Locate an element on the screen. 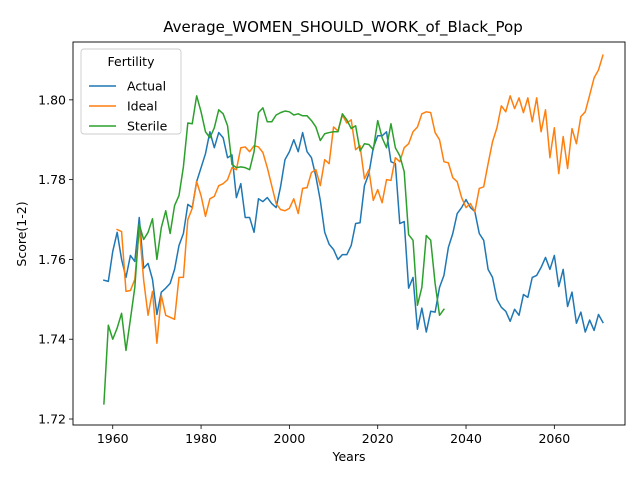 The height and width of the screenshot is (480, 640). y-axis: 1.72 1.74 1.76 1.78 1.80 is located at coordinates (55, 259).